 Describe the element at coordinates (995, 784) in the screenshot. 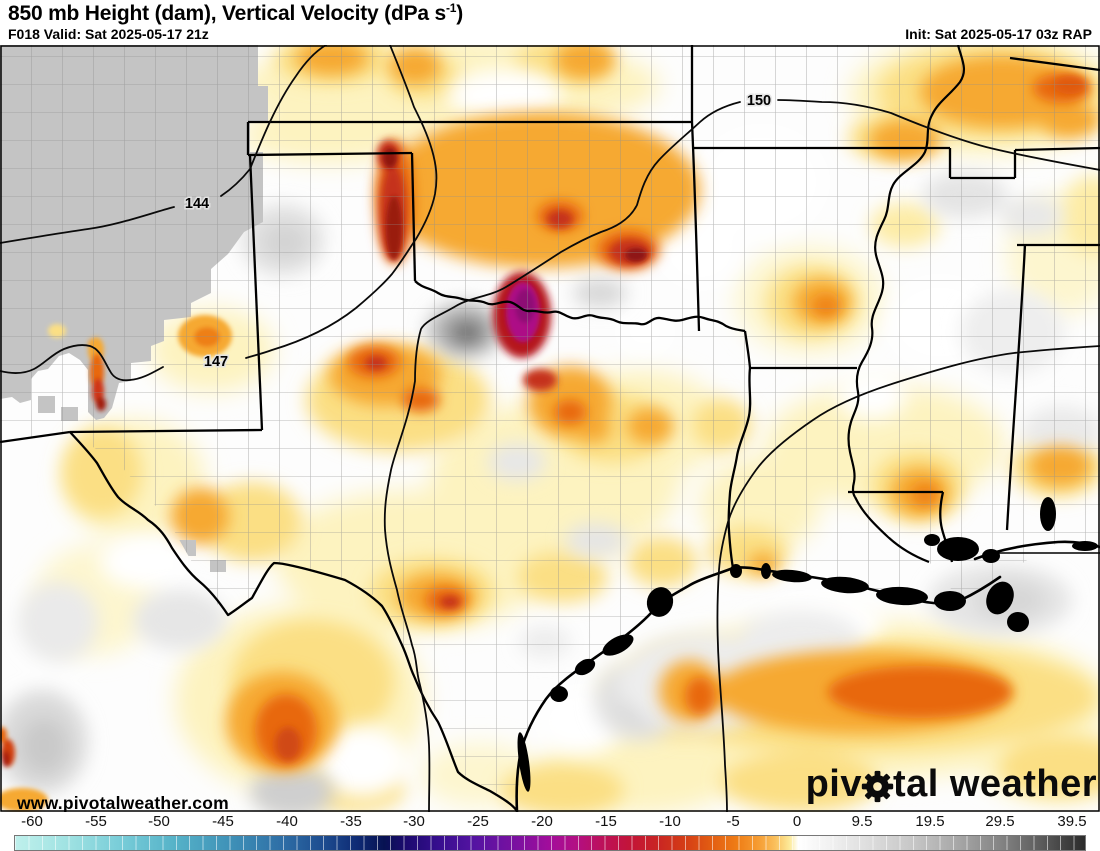

I see `logo-text-tal-weather: tal weather` at that location.